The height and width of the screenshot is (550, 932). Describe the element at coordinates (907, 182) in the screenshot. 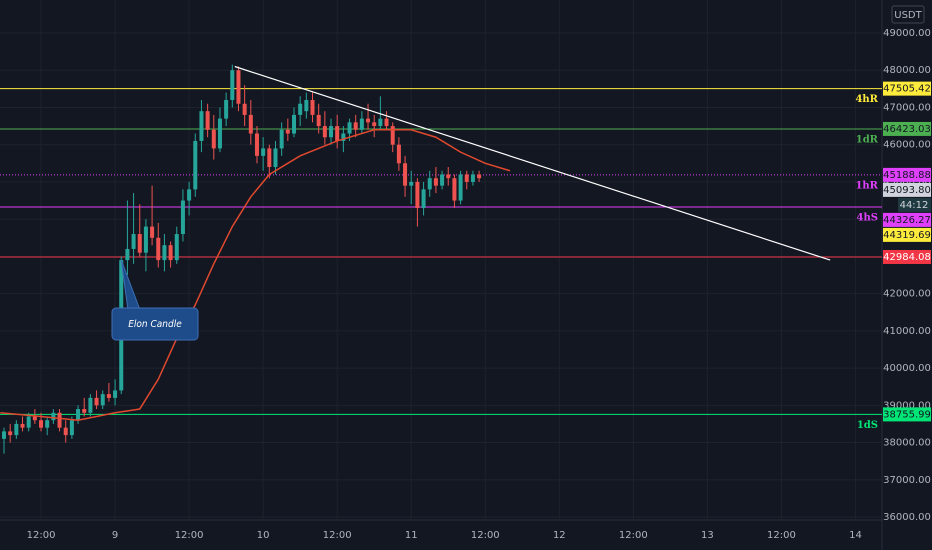

I see `y-tick-label: 45000.00` at that location.